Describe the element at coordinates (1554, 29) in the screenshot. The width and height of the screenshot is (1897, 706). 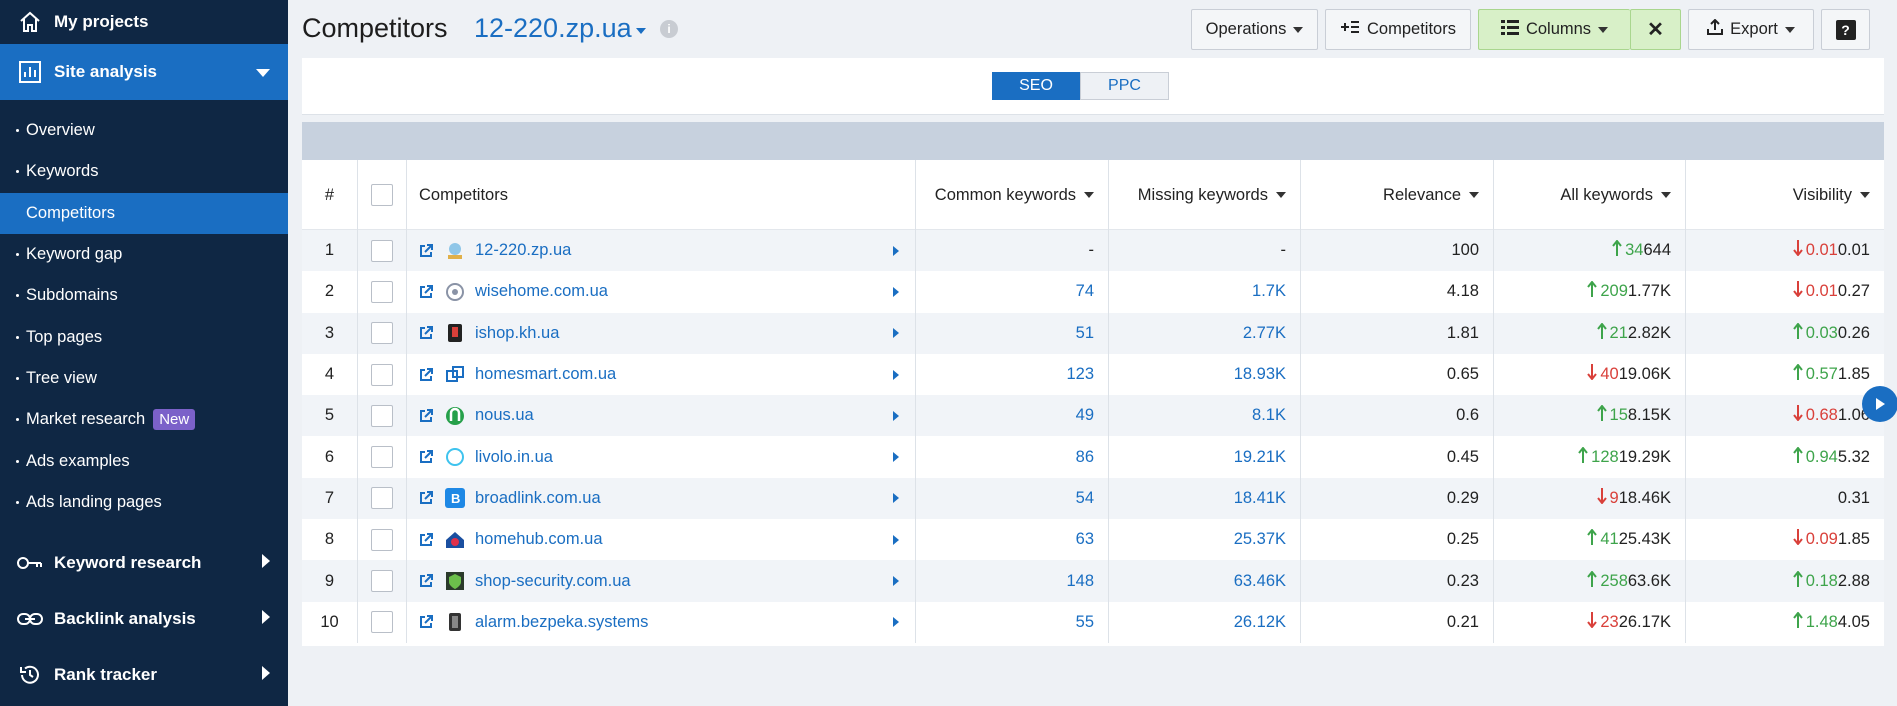
I see `columns-button: Columns` at that location.